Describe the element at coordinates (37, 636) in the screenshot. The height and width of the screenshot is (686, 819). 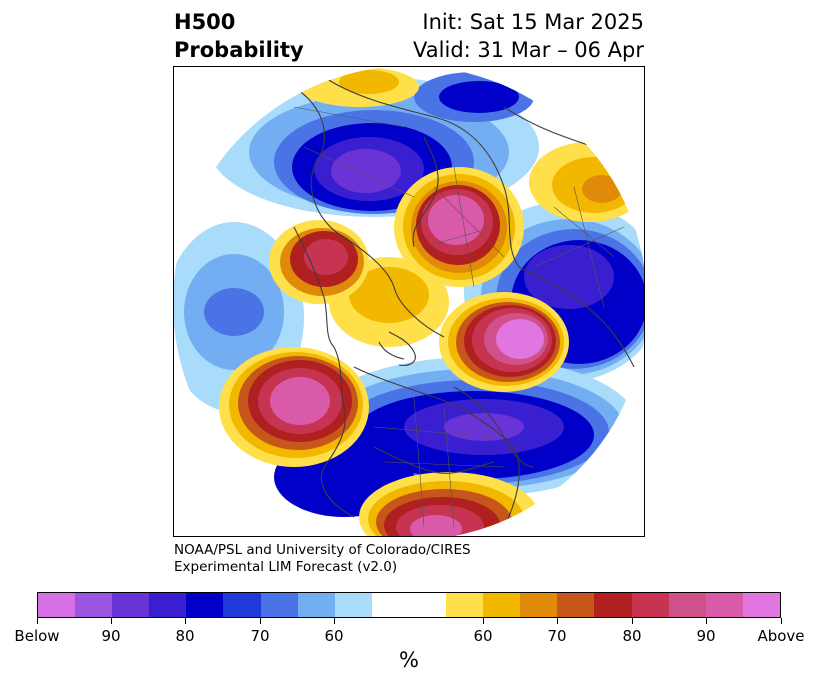
I see `colorbar-tick-label: Below` at that location.